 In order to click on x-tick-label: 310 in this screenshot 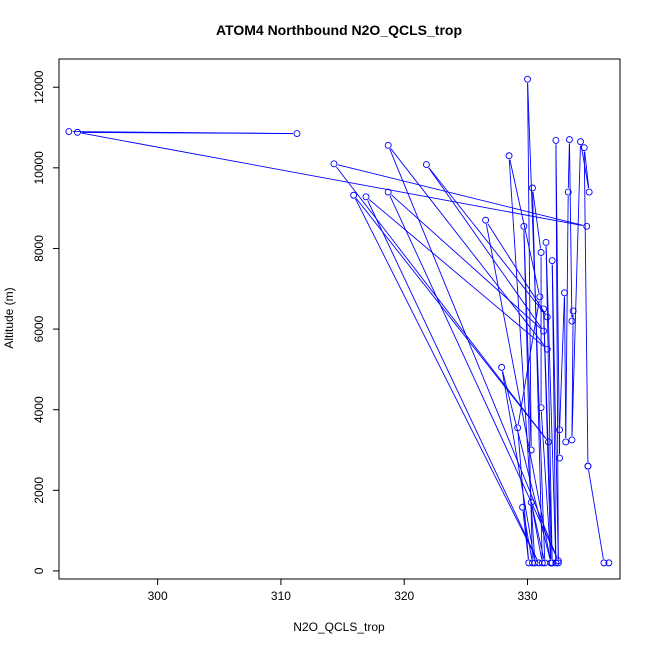, I will do `click(281, 596)`.